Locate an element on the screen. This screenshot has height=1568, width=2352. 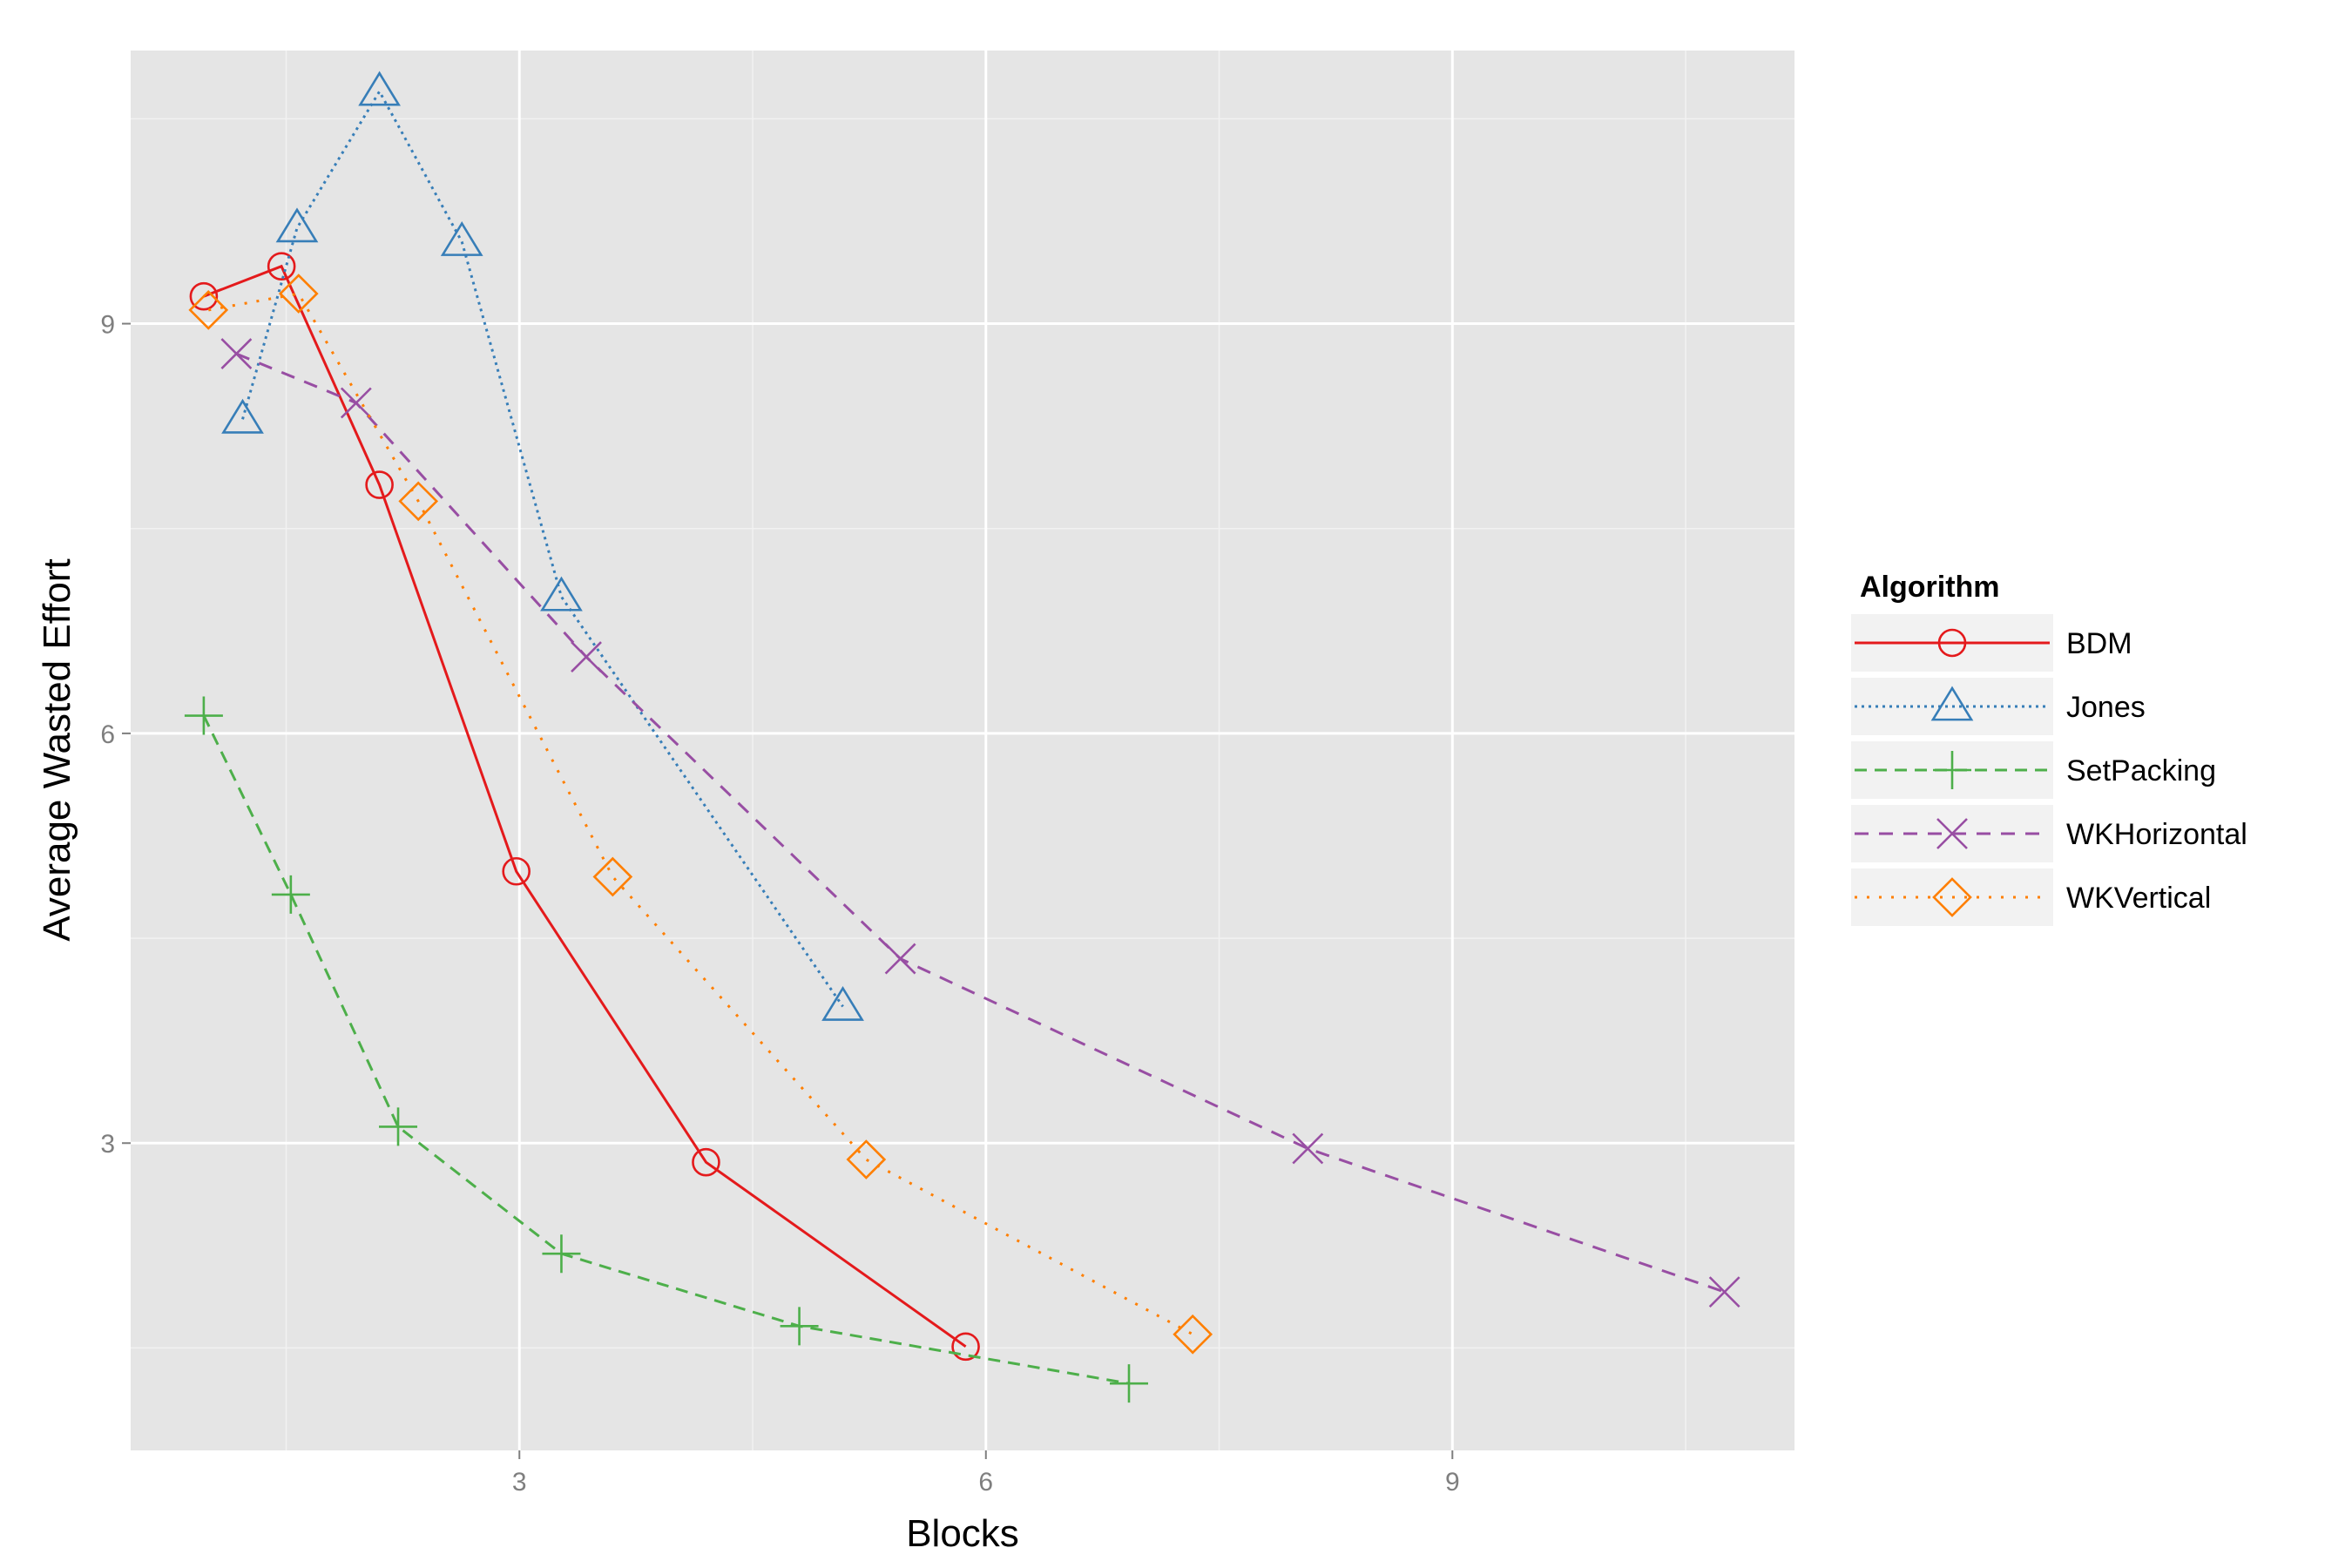
x-axis-title: Blocks is located at coordinates (963, 1533).